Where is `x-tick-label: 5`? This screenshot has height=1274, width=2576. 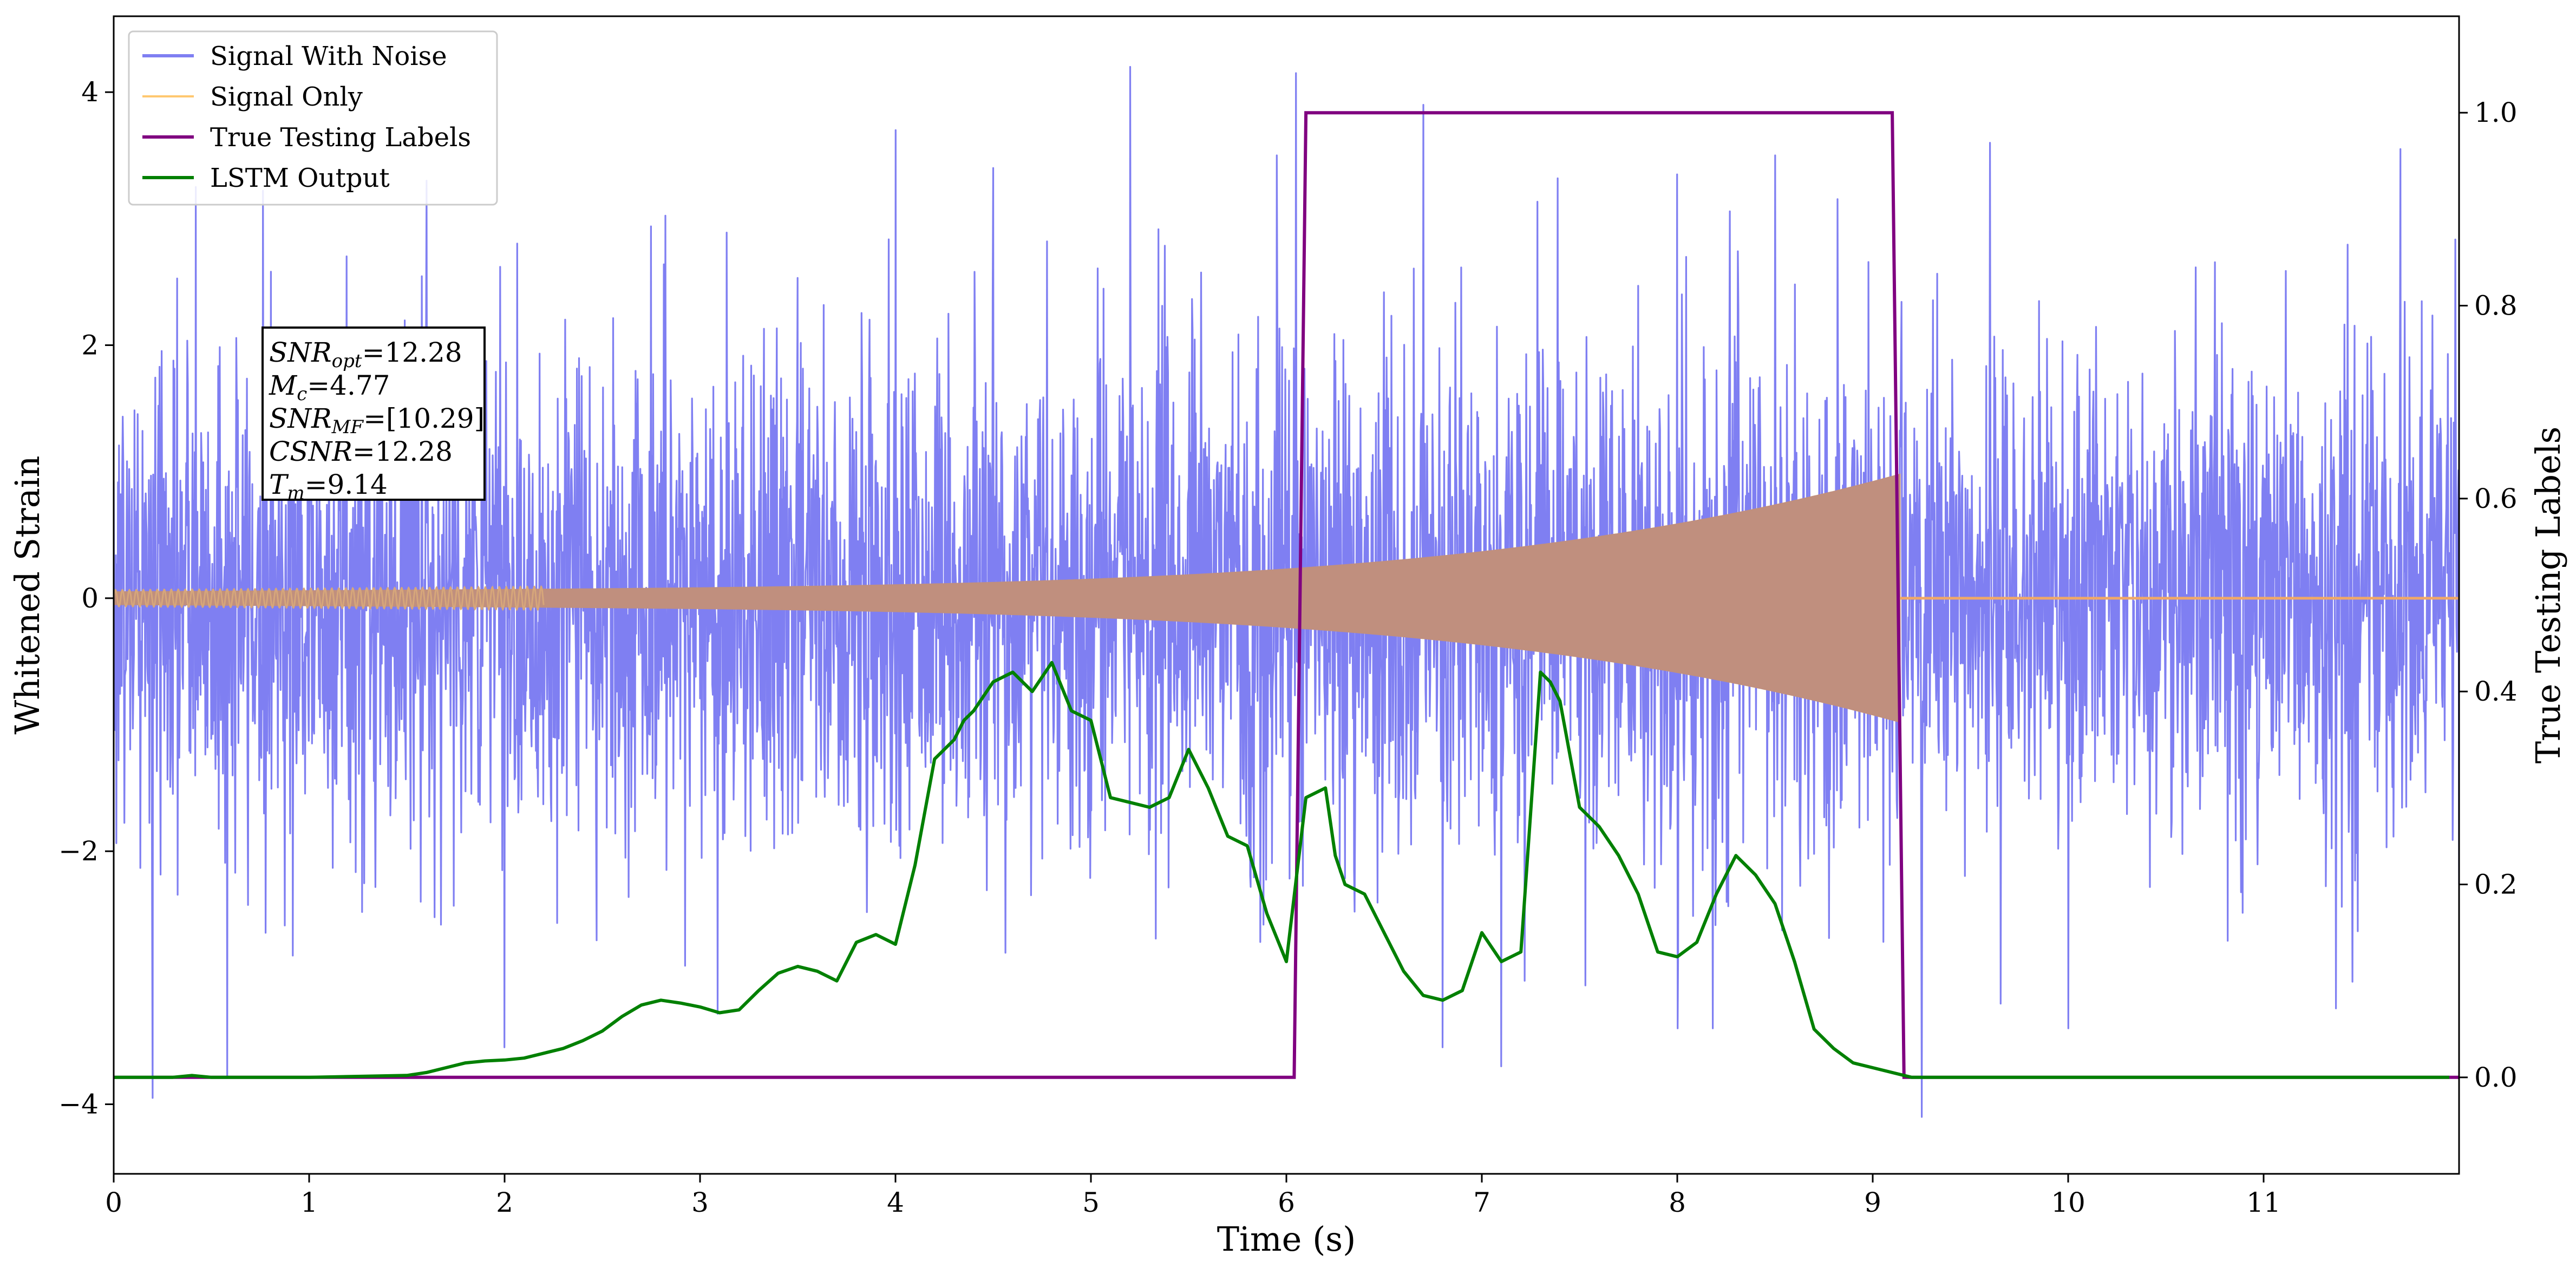 x-tick-label: 5 is located at coordinates (1091, 1202).